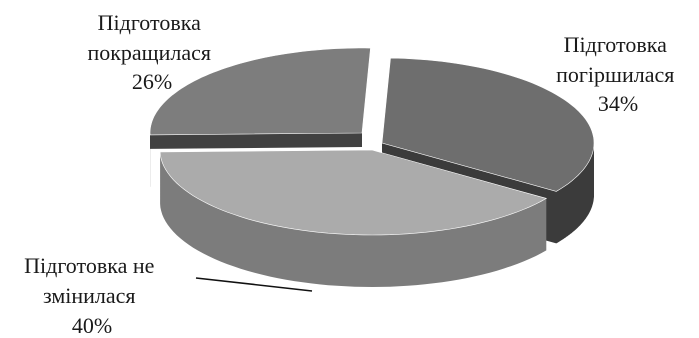  What do you see at coordinates (149, 22) in the screenshot?
I see `label-improved-line1: Підготовка` at bounding box center [149, 22].